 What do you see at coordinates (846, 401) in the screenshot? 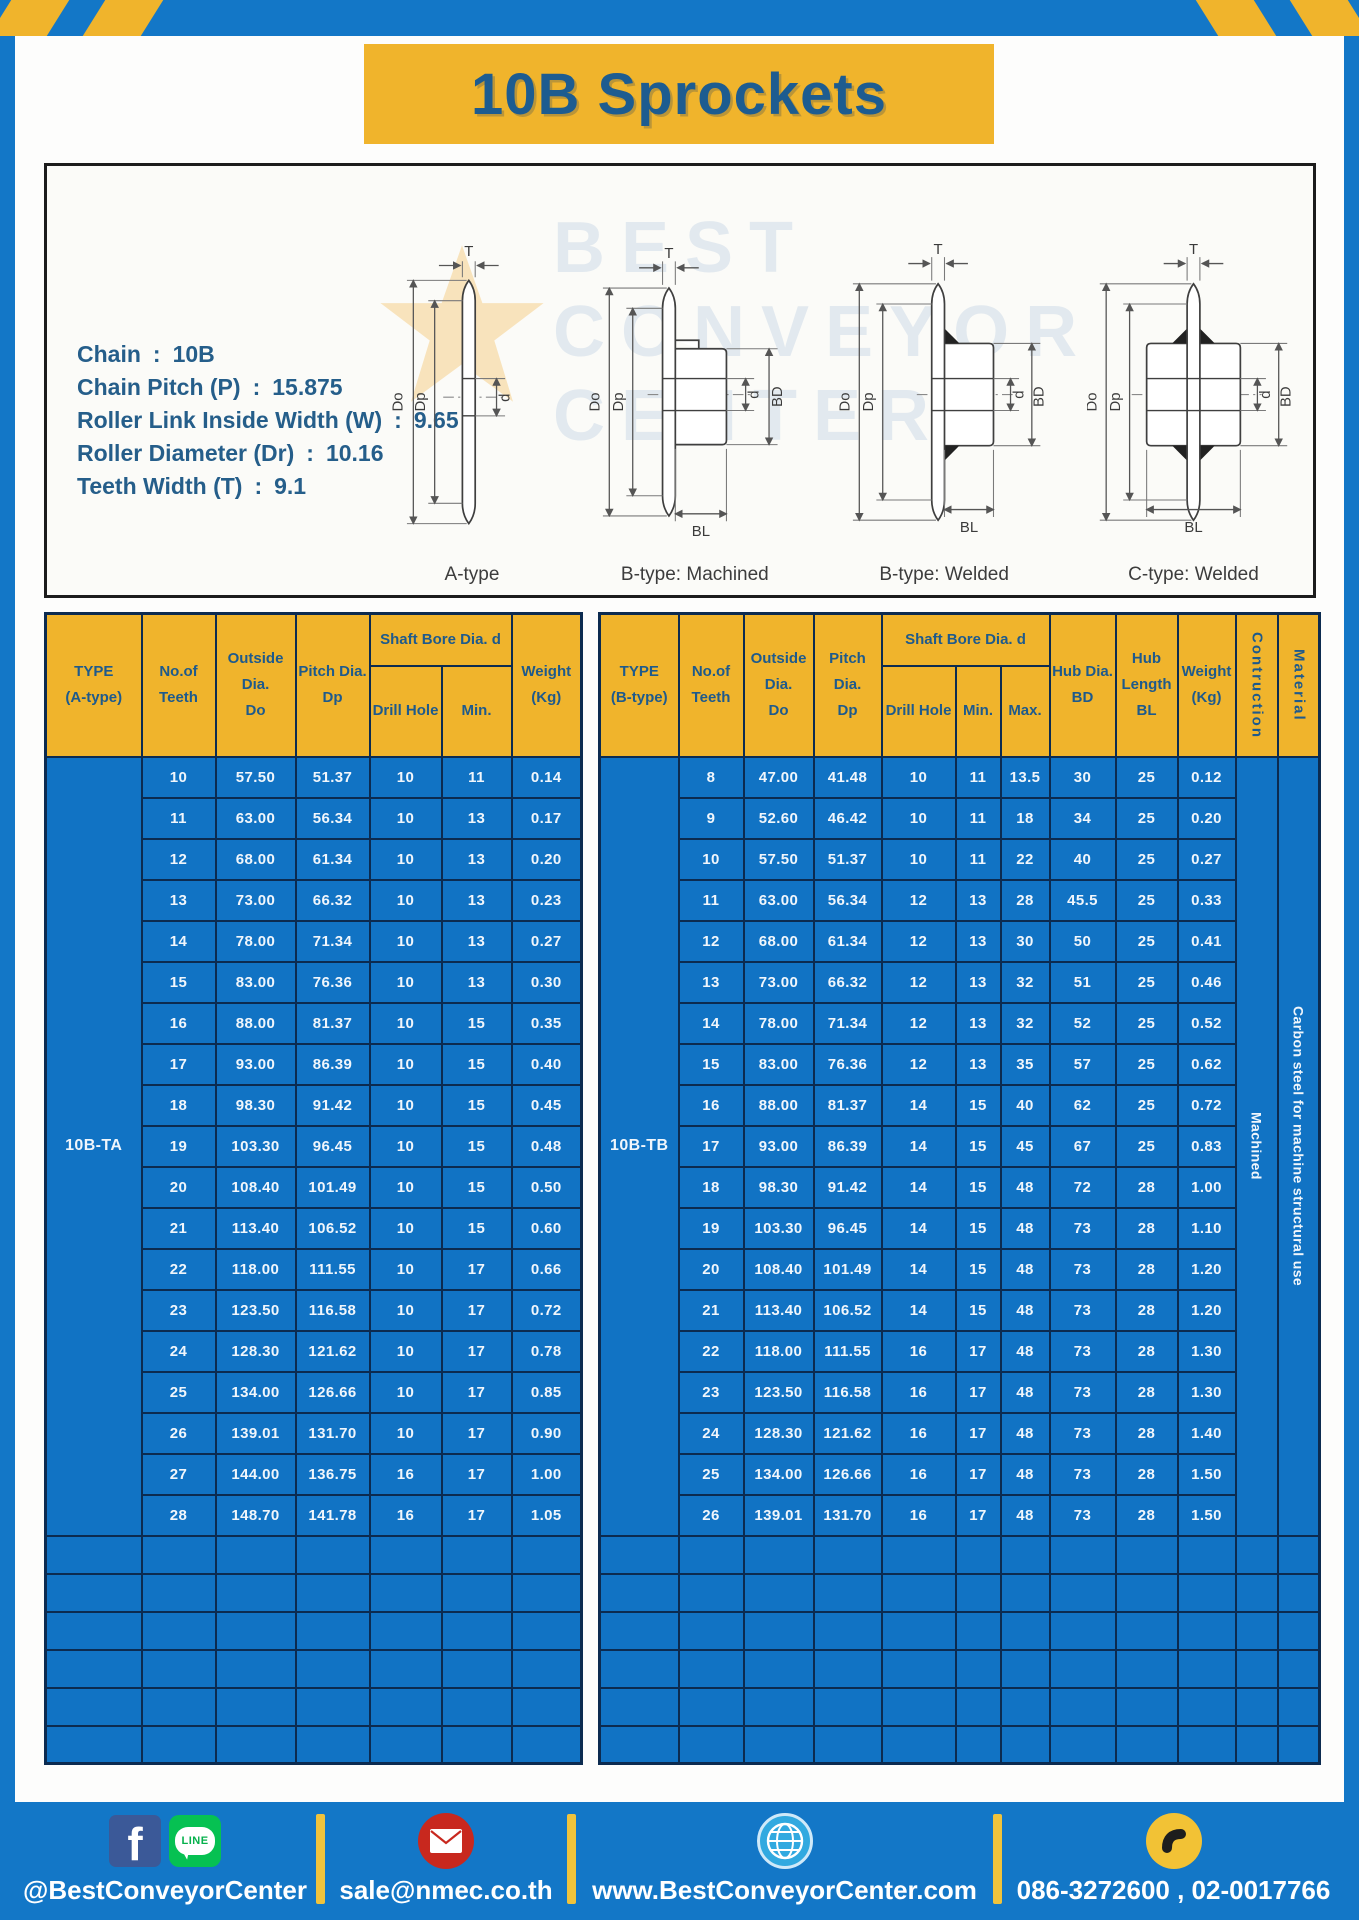
I see `dim-label-do: Do` at bounding box center [846, 401].